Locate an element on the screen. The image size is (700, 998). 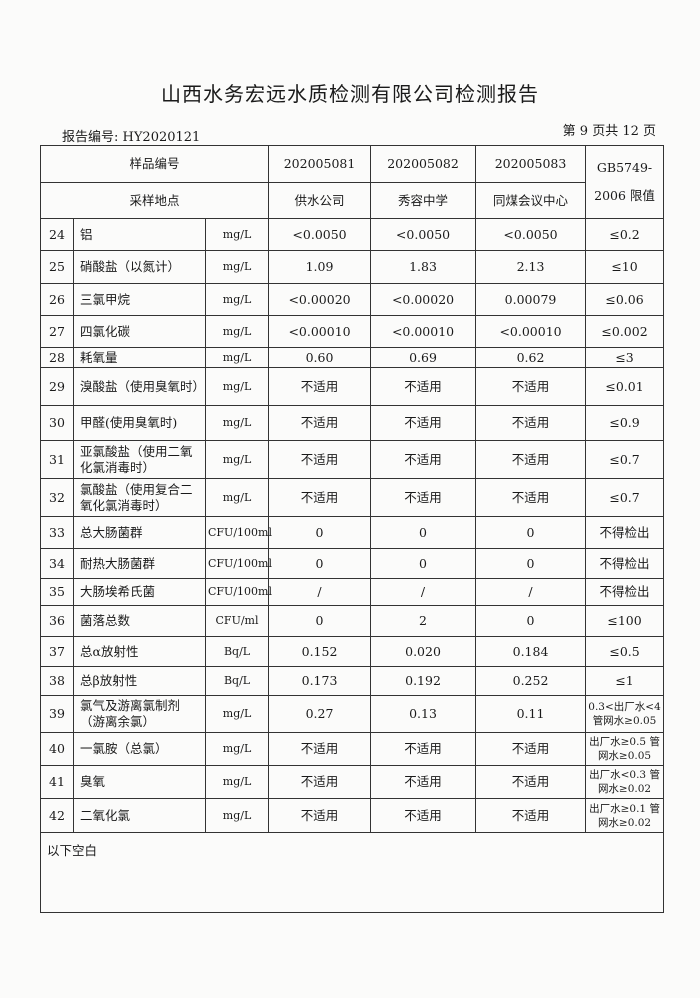
item-name: 三氯甲烷 is located at coordinates (139, 299).